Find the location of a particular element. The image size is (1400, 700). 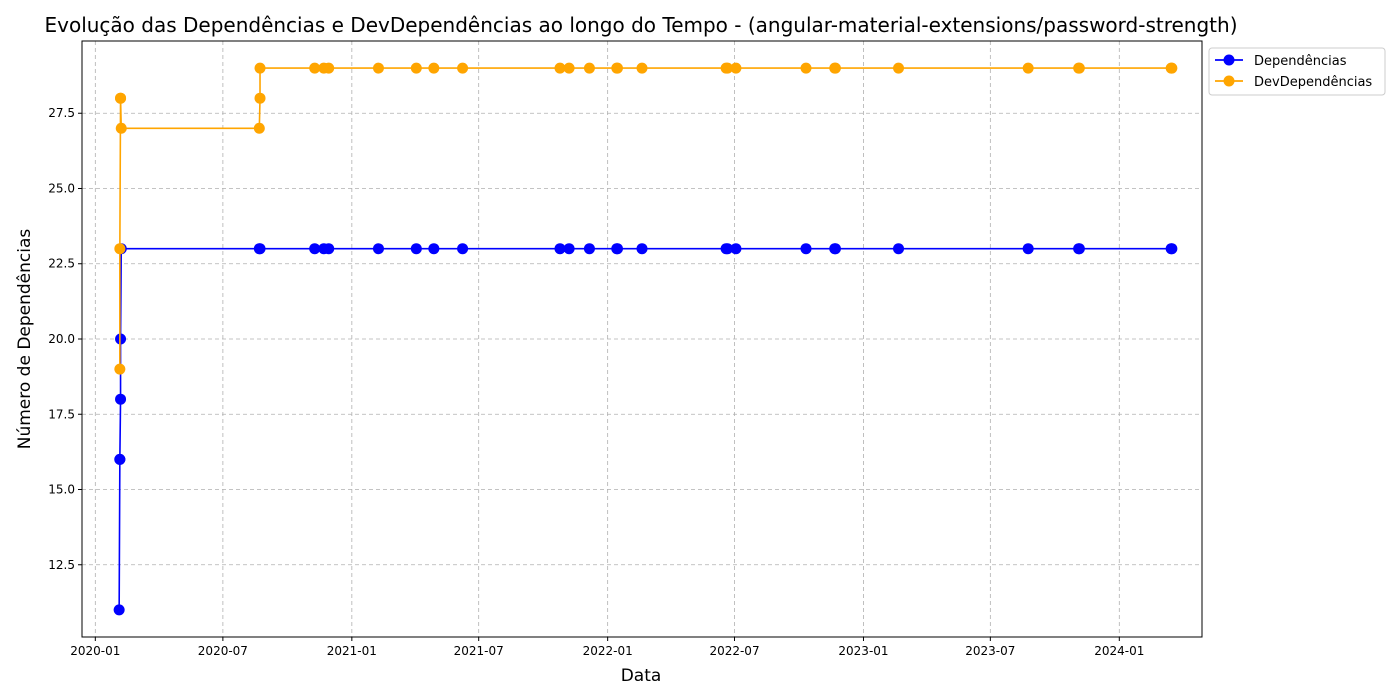

y-tick-label: 17.5 is located at coordinates (61, 414).